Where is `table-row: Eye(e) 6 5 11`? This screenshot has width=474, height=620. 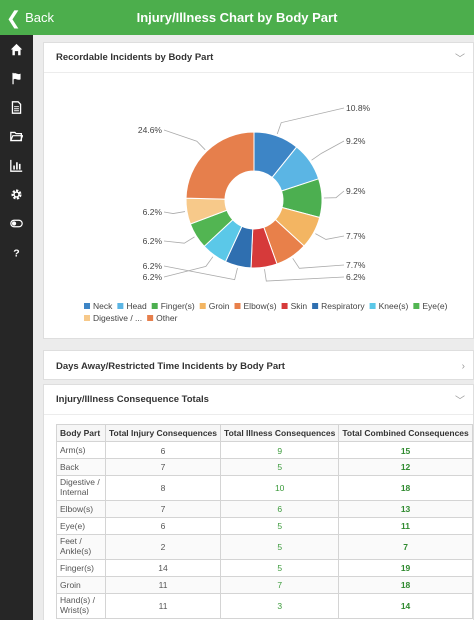 table-row: Eye(e) 6 5 11 is located at coordinates (264, 526).